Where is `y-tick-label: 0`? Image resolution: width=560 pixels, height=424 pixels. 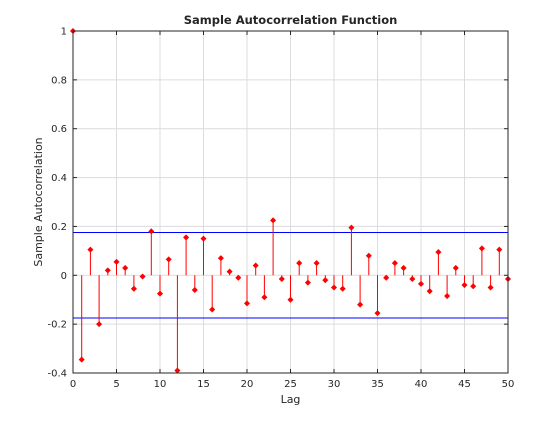
y-tick-label: 0 is located at coordinates (64, 276).